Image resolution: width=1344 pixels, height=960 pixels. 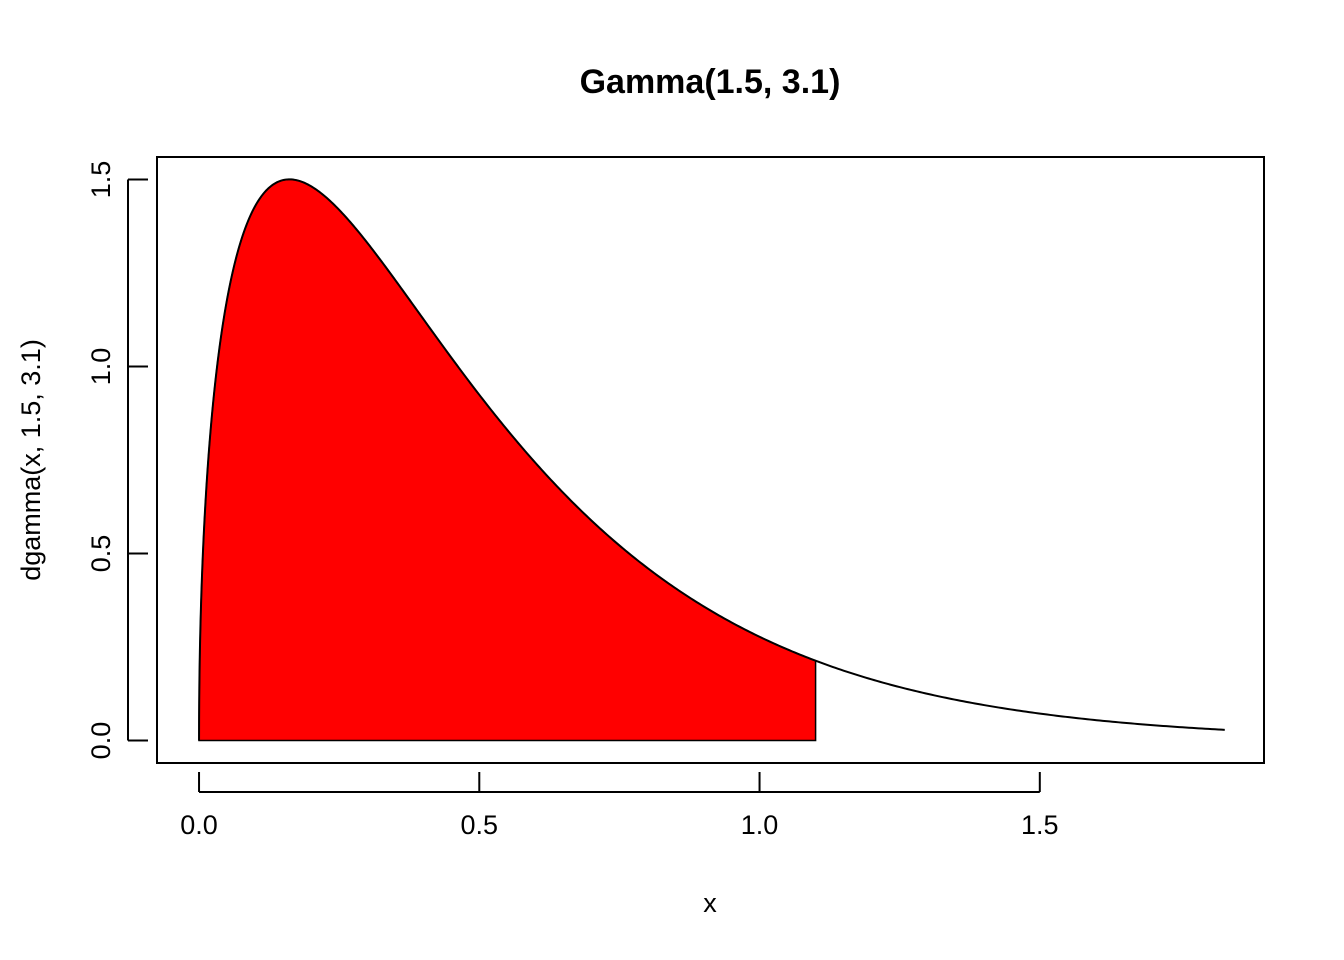 I want to click on chart-title: Gamma(1.5, 3.1), so click(x=710, y=82).